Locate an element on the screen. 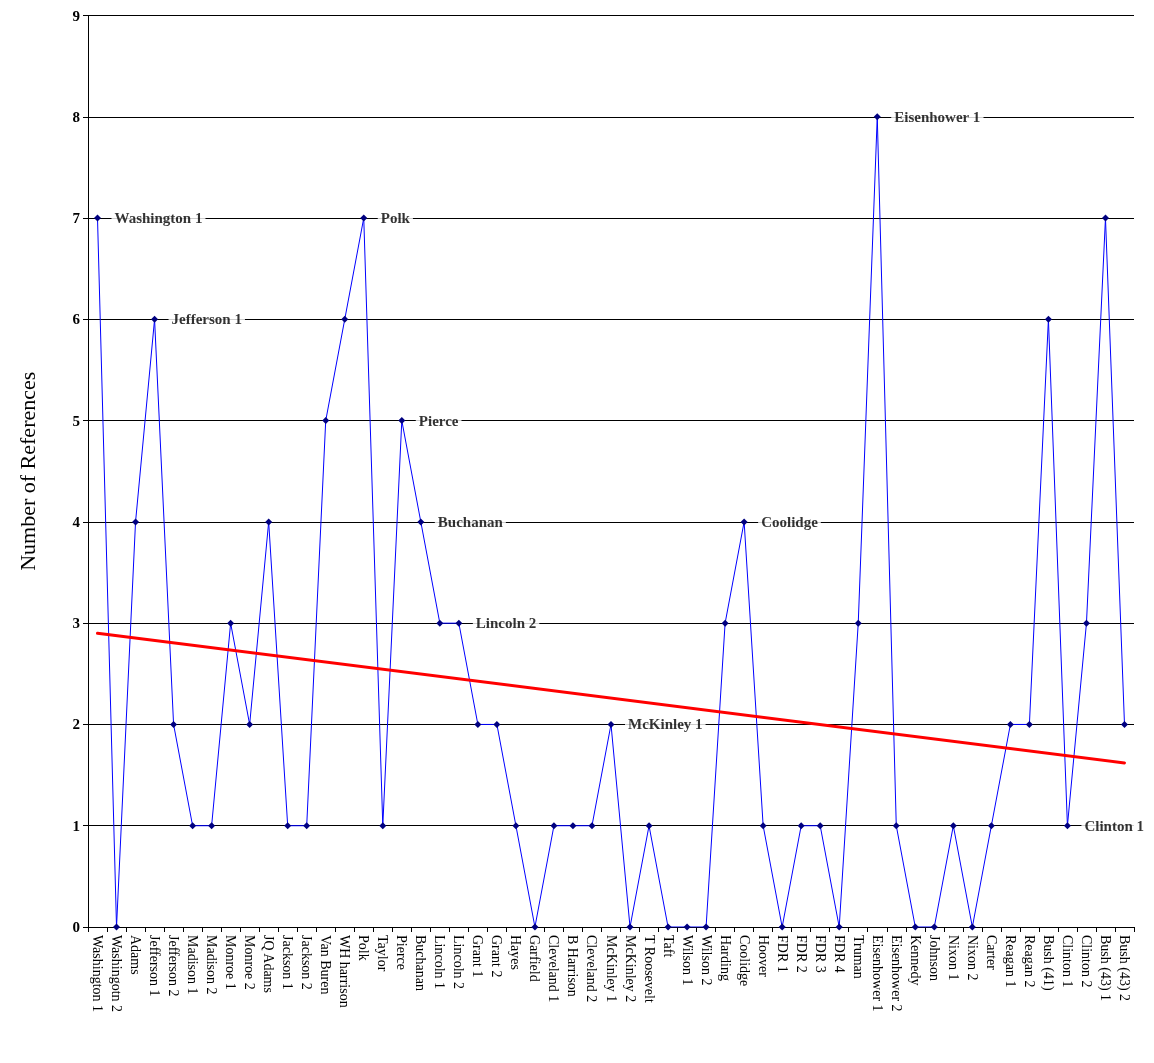 The height and width of the screenshot is (1063, 1154). x-tick-label: Jefferson 1 is located at coordinates (155, 966).